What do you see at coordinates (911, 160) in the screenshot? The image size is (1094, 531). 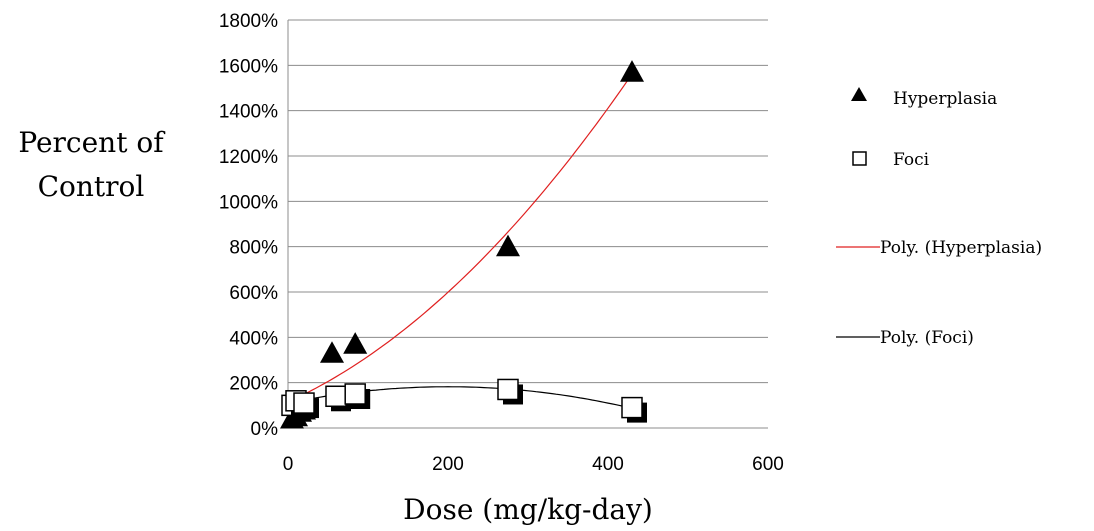 I see `legend-label-foci: Foci` at bounding box center [911, 160].